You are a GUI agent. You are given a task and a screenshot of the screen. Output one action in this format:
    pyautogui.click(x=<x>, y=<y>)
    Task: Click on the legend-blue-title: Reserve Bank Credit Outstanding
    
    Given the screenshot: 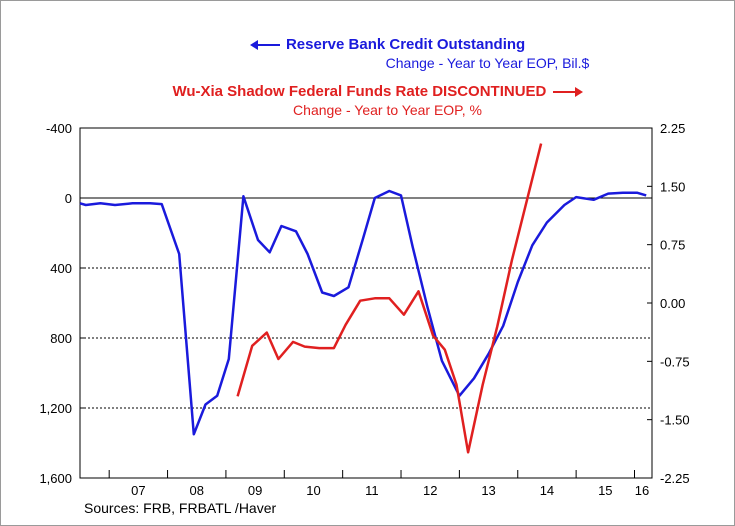 What is the action you would take?
    pyautogui.click(x=367, y=44)
    